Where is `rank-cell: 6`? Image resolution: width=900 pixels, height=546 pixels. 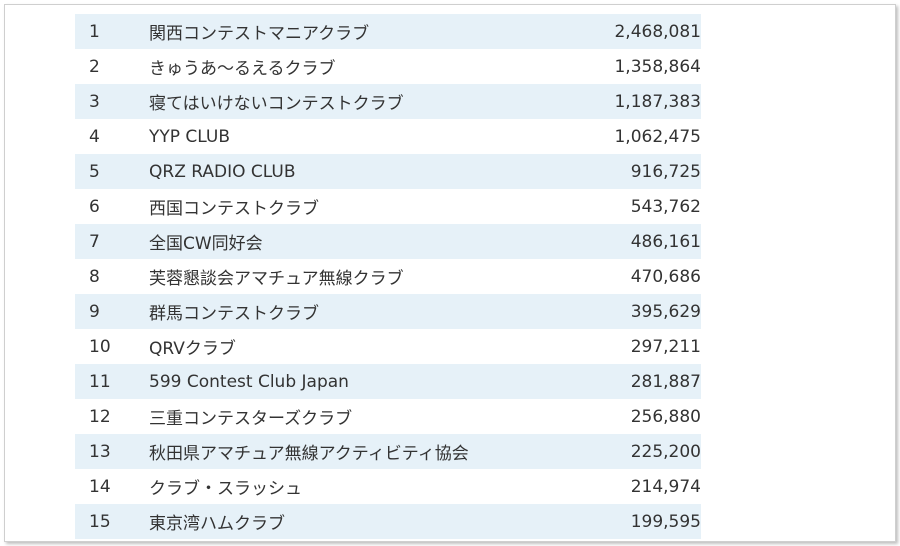
rank-cell: 6 is located at coordinates (94, 206).